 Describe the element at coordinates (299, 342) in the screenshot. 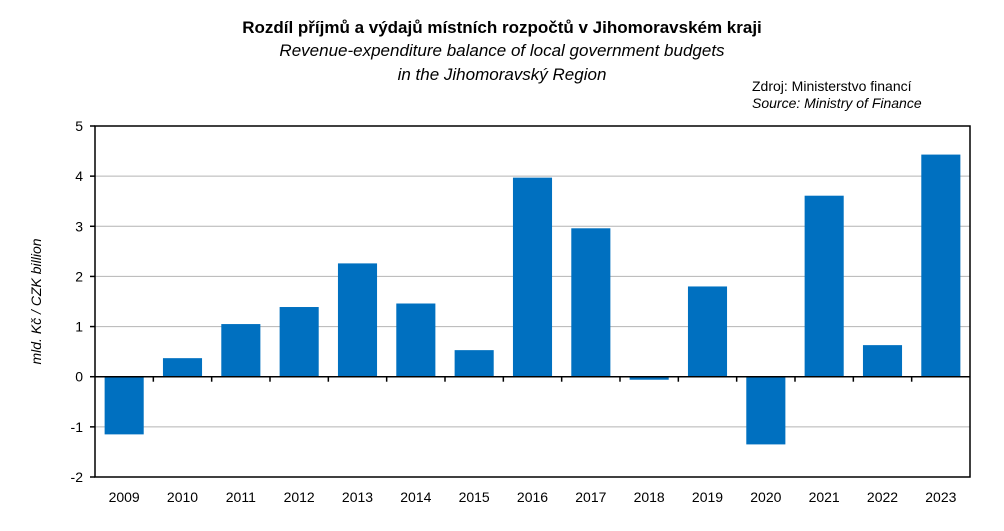

I see `bar-2012` at that location.